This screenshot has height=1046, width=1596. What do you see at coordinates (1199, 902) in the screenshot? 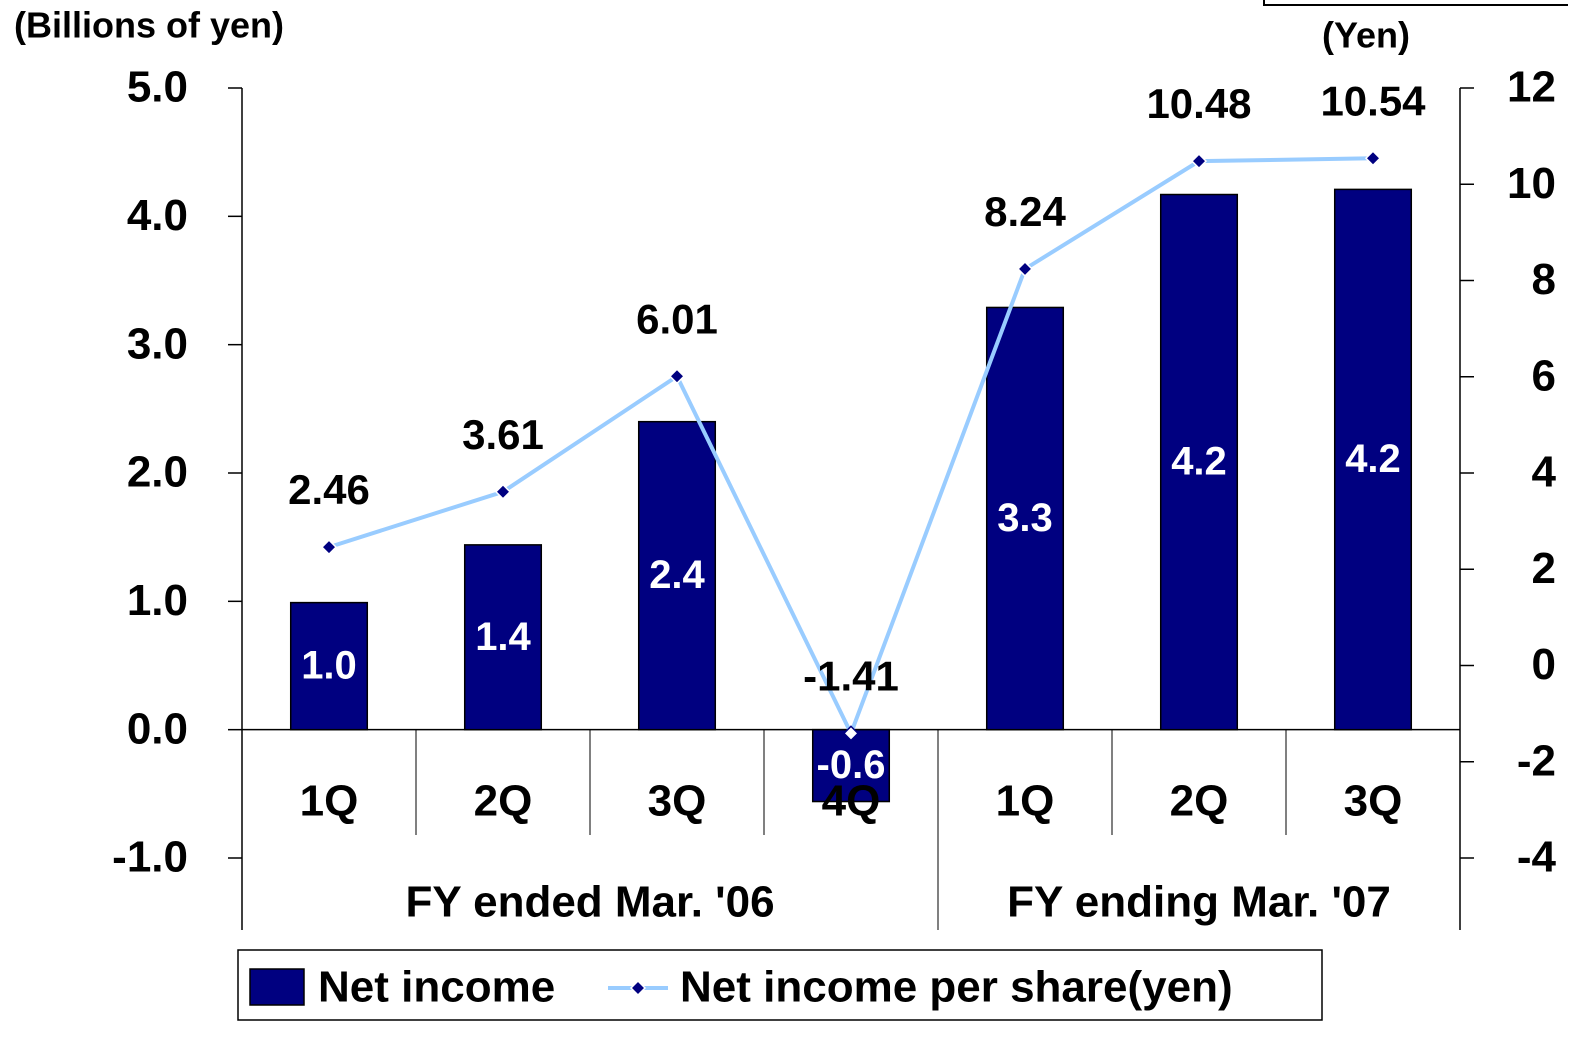
I see `group-label: FY ending Mar. '07` at bounding box center [1199, 902].